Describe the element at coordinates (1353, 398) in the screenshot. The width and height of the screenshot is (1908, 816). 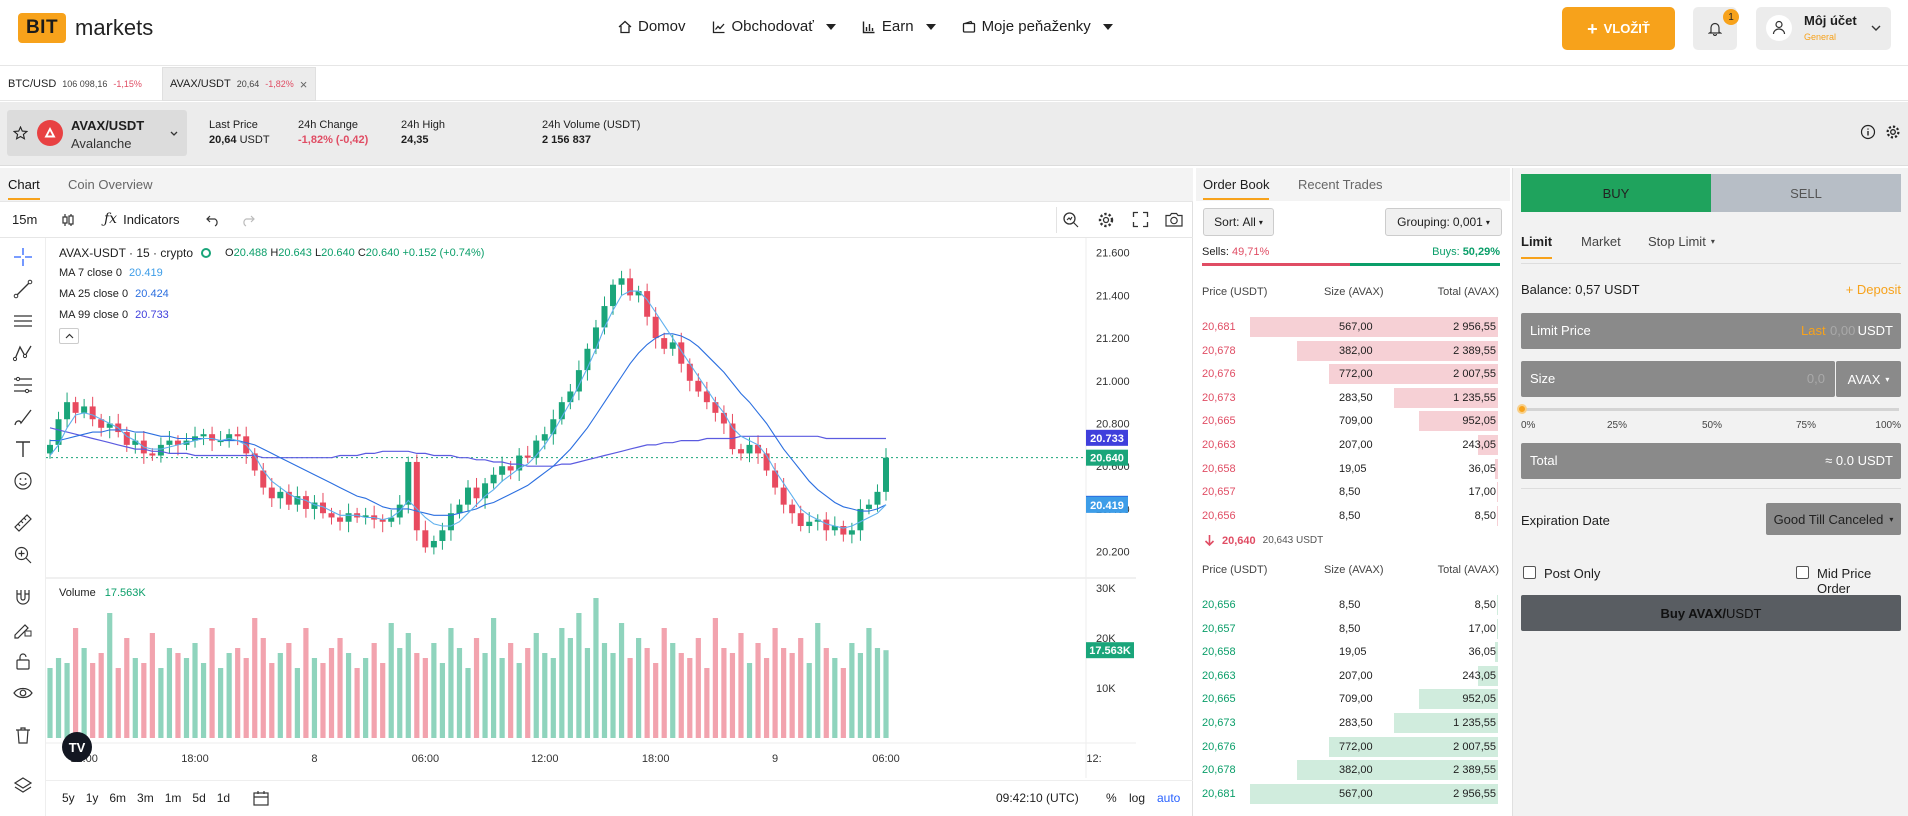
I see `ask-row: 20,673 283,50 1 235,55` at that location.